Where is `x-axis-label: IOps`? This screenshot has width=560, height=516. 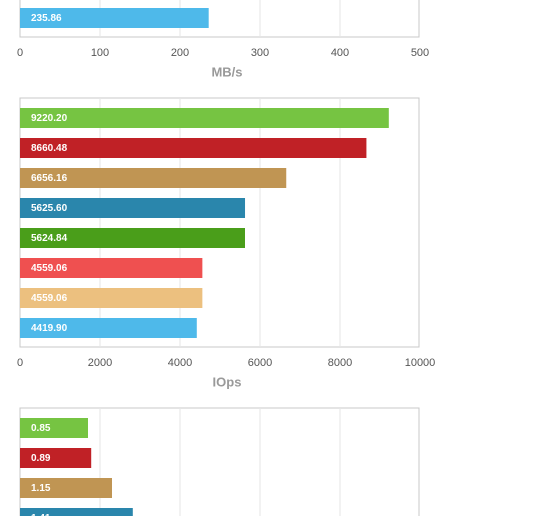
x-axis-label: IOps is located at coordinates (227, 381).